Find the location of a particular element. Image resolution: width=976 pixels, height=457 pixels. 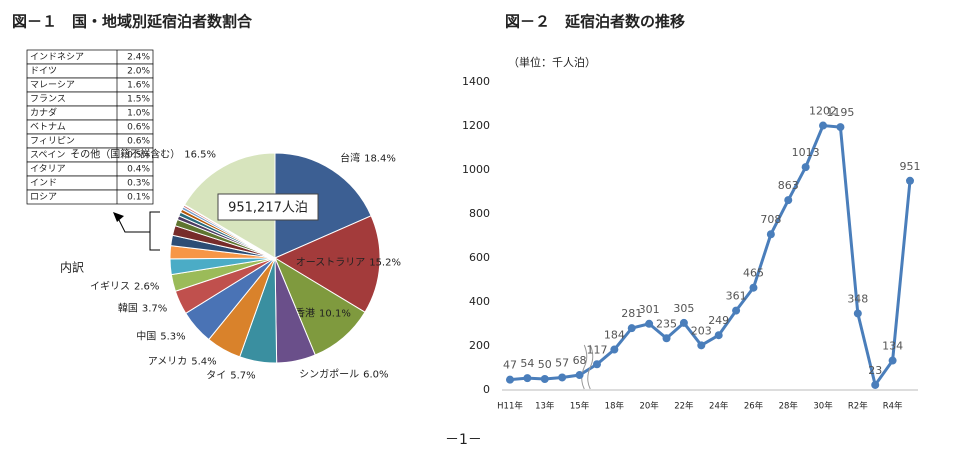

y-tick-label: 1200 is located at coordinates (476, 125).